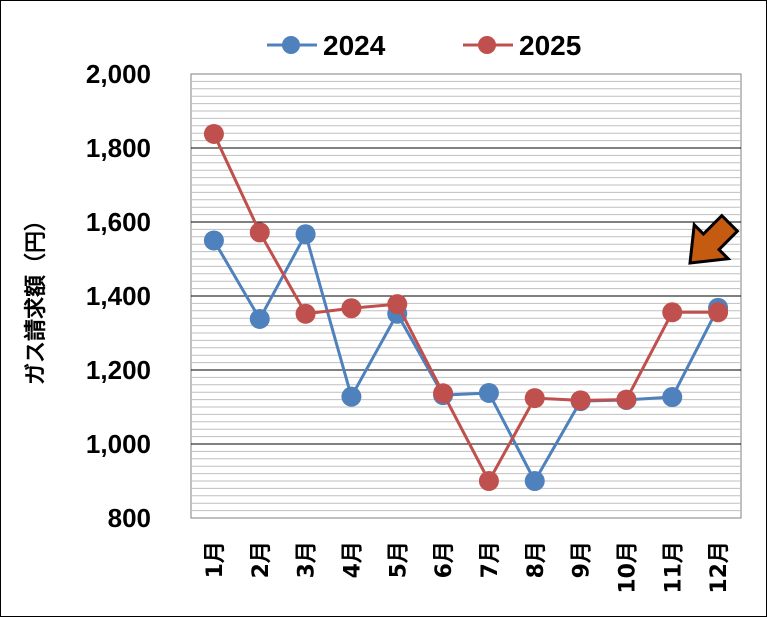 The height and width of the screenshot is (617, 767). What do you see at coordinates (118, 148) in the screenshot?
I see `y-tick-label: 1,800` at bounding box center [118, 148].